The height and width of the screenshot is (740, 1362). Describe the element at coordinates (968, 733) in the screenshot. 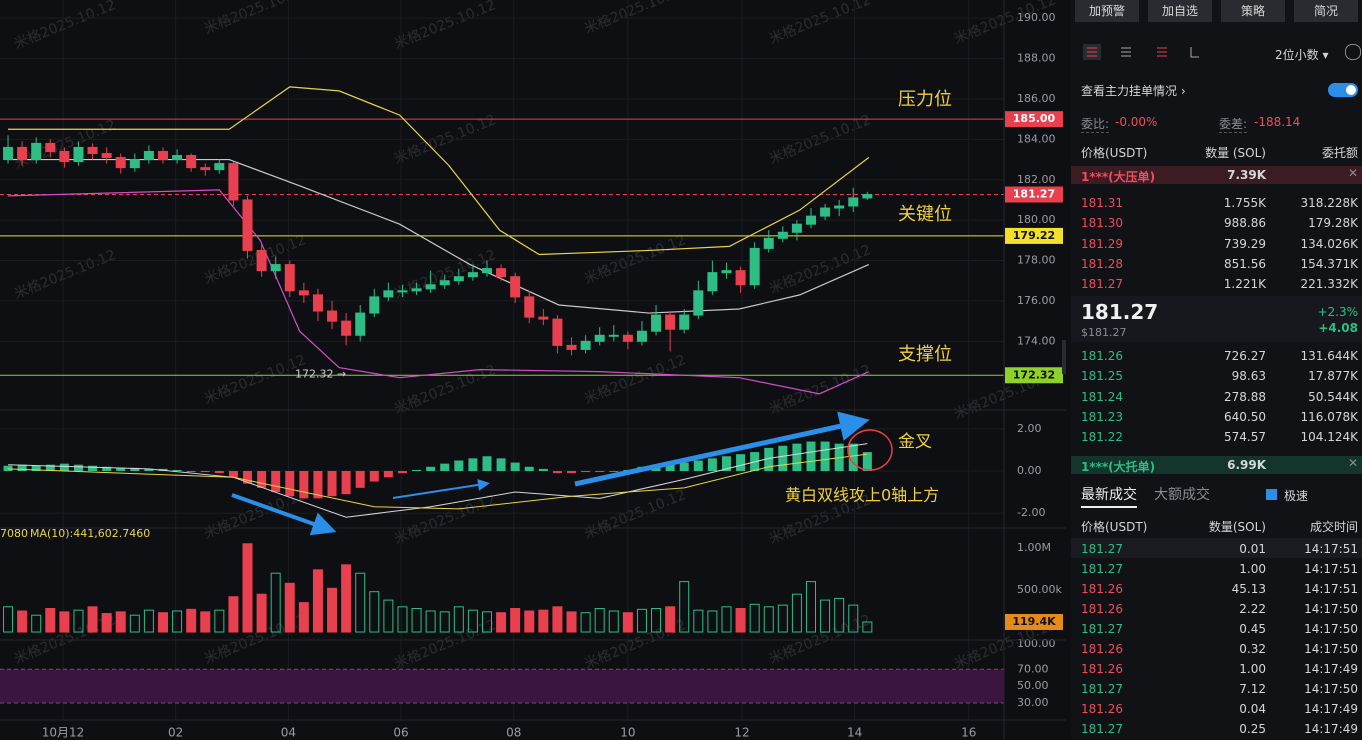

I see `x-tick-label: 16` at that location.